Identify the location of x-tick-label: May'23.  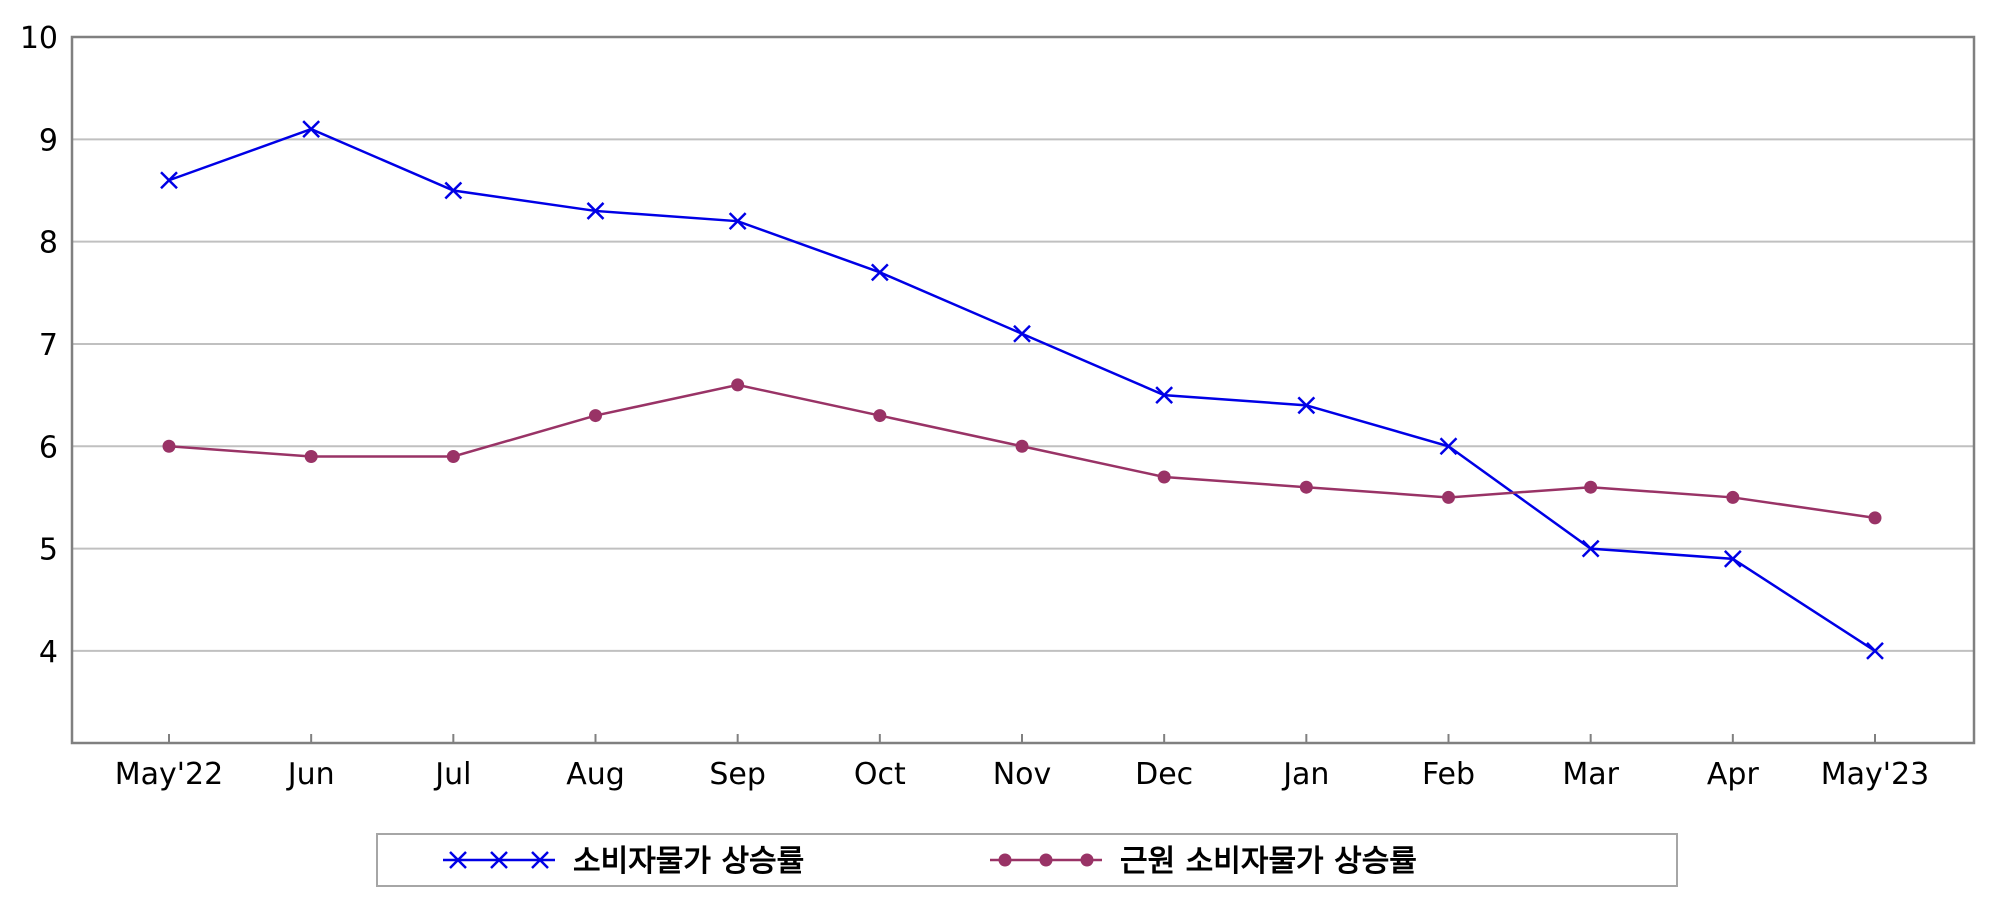
(1875, 774).